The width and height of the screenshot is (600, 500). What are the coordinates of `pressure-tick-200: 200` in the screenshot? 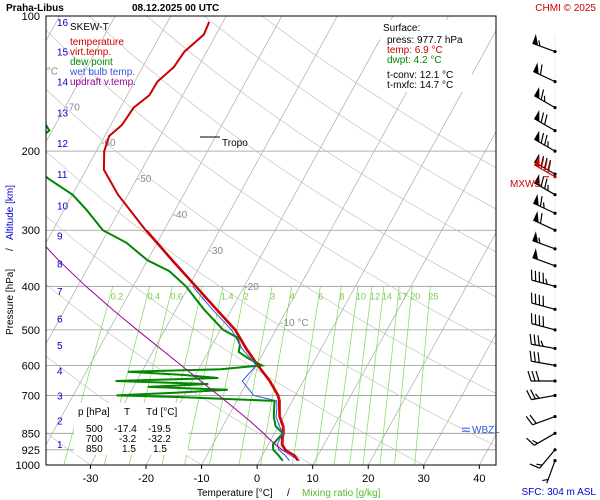 It's located at (31, 152).